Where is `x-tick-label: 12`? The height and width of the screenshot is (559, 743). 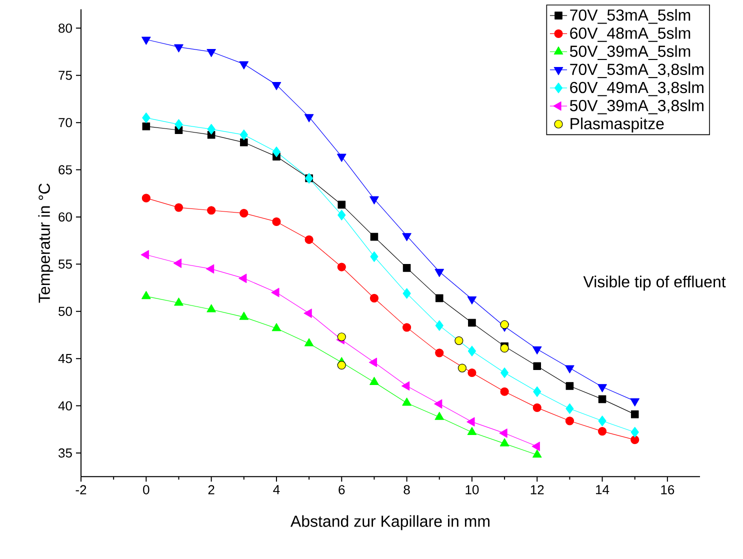 x-tick-label: 12 is located at coordinates (537, 489).